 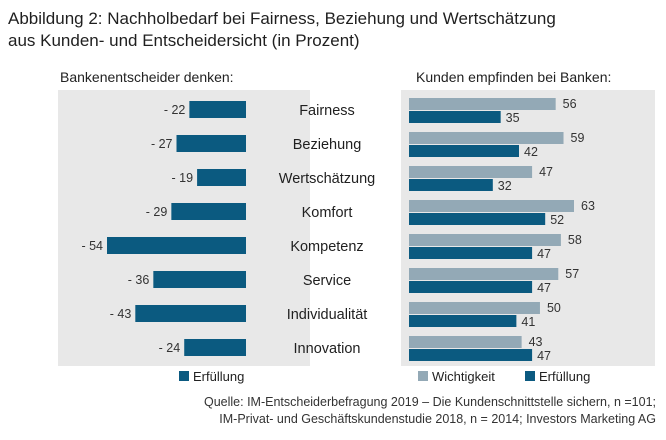 I want to click on category-label: Individualität, so click(x=327, y=315).